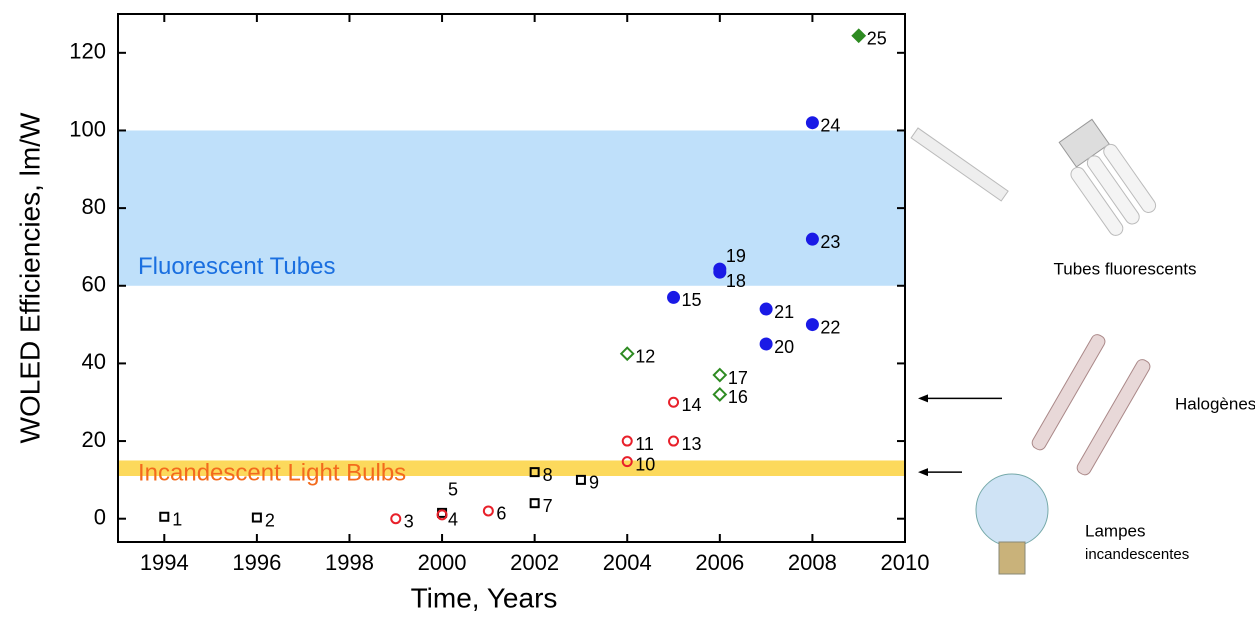  What do you see at coordinates (1137, 554) in the screenshot?
I see `picture-label: incandescentes` at bounding box center [1137, 554].